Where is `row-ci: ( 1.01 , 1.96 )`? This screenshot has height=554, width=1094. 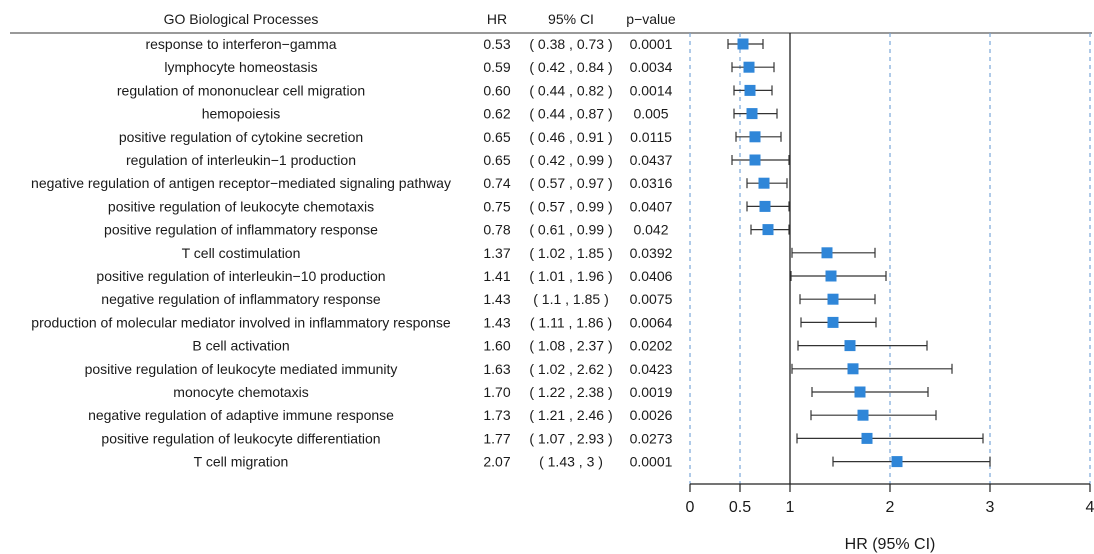 row-ci: ( 1.01 , 1.96 ) is located at coordinates (570, 276).